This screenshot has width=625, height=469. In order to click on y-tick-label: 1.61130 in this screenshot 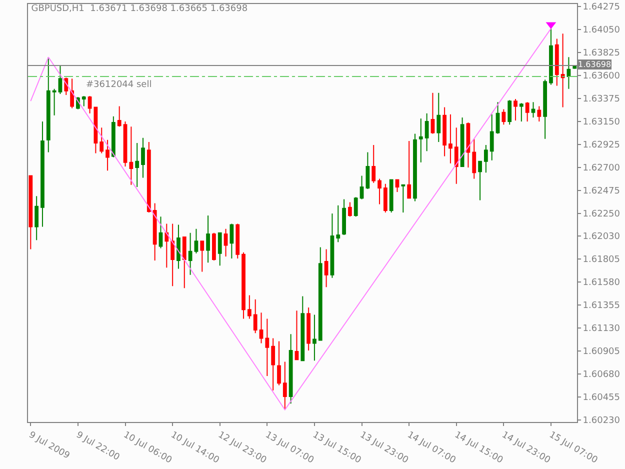, I will do `click(601, 329)`.